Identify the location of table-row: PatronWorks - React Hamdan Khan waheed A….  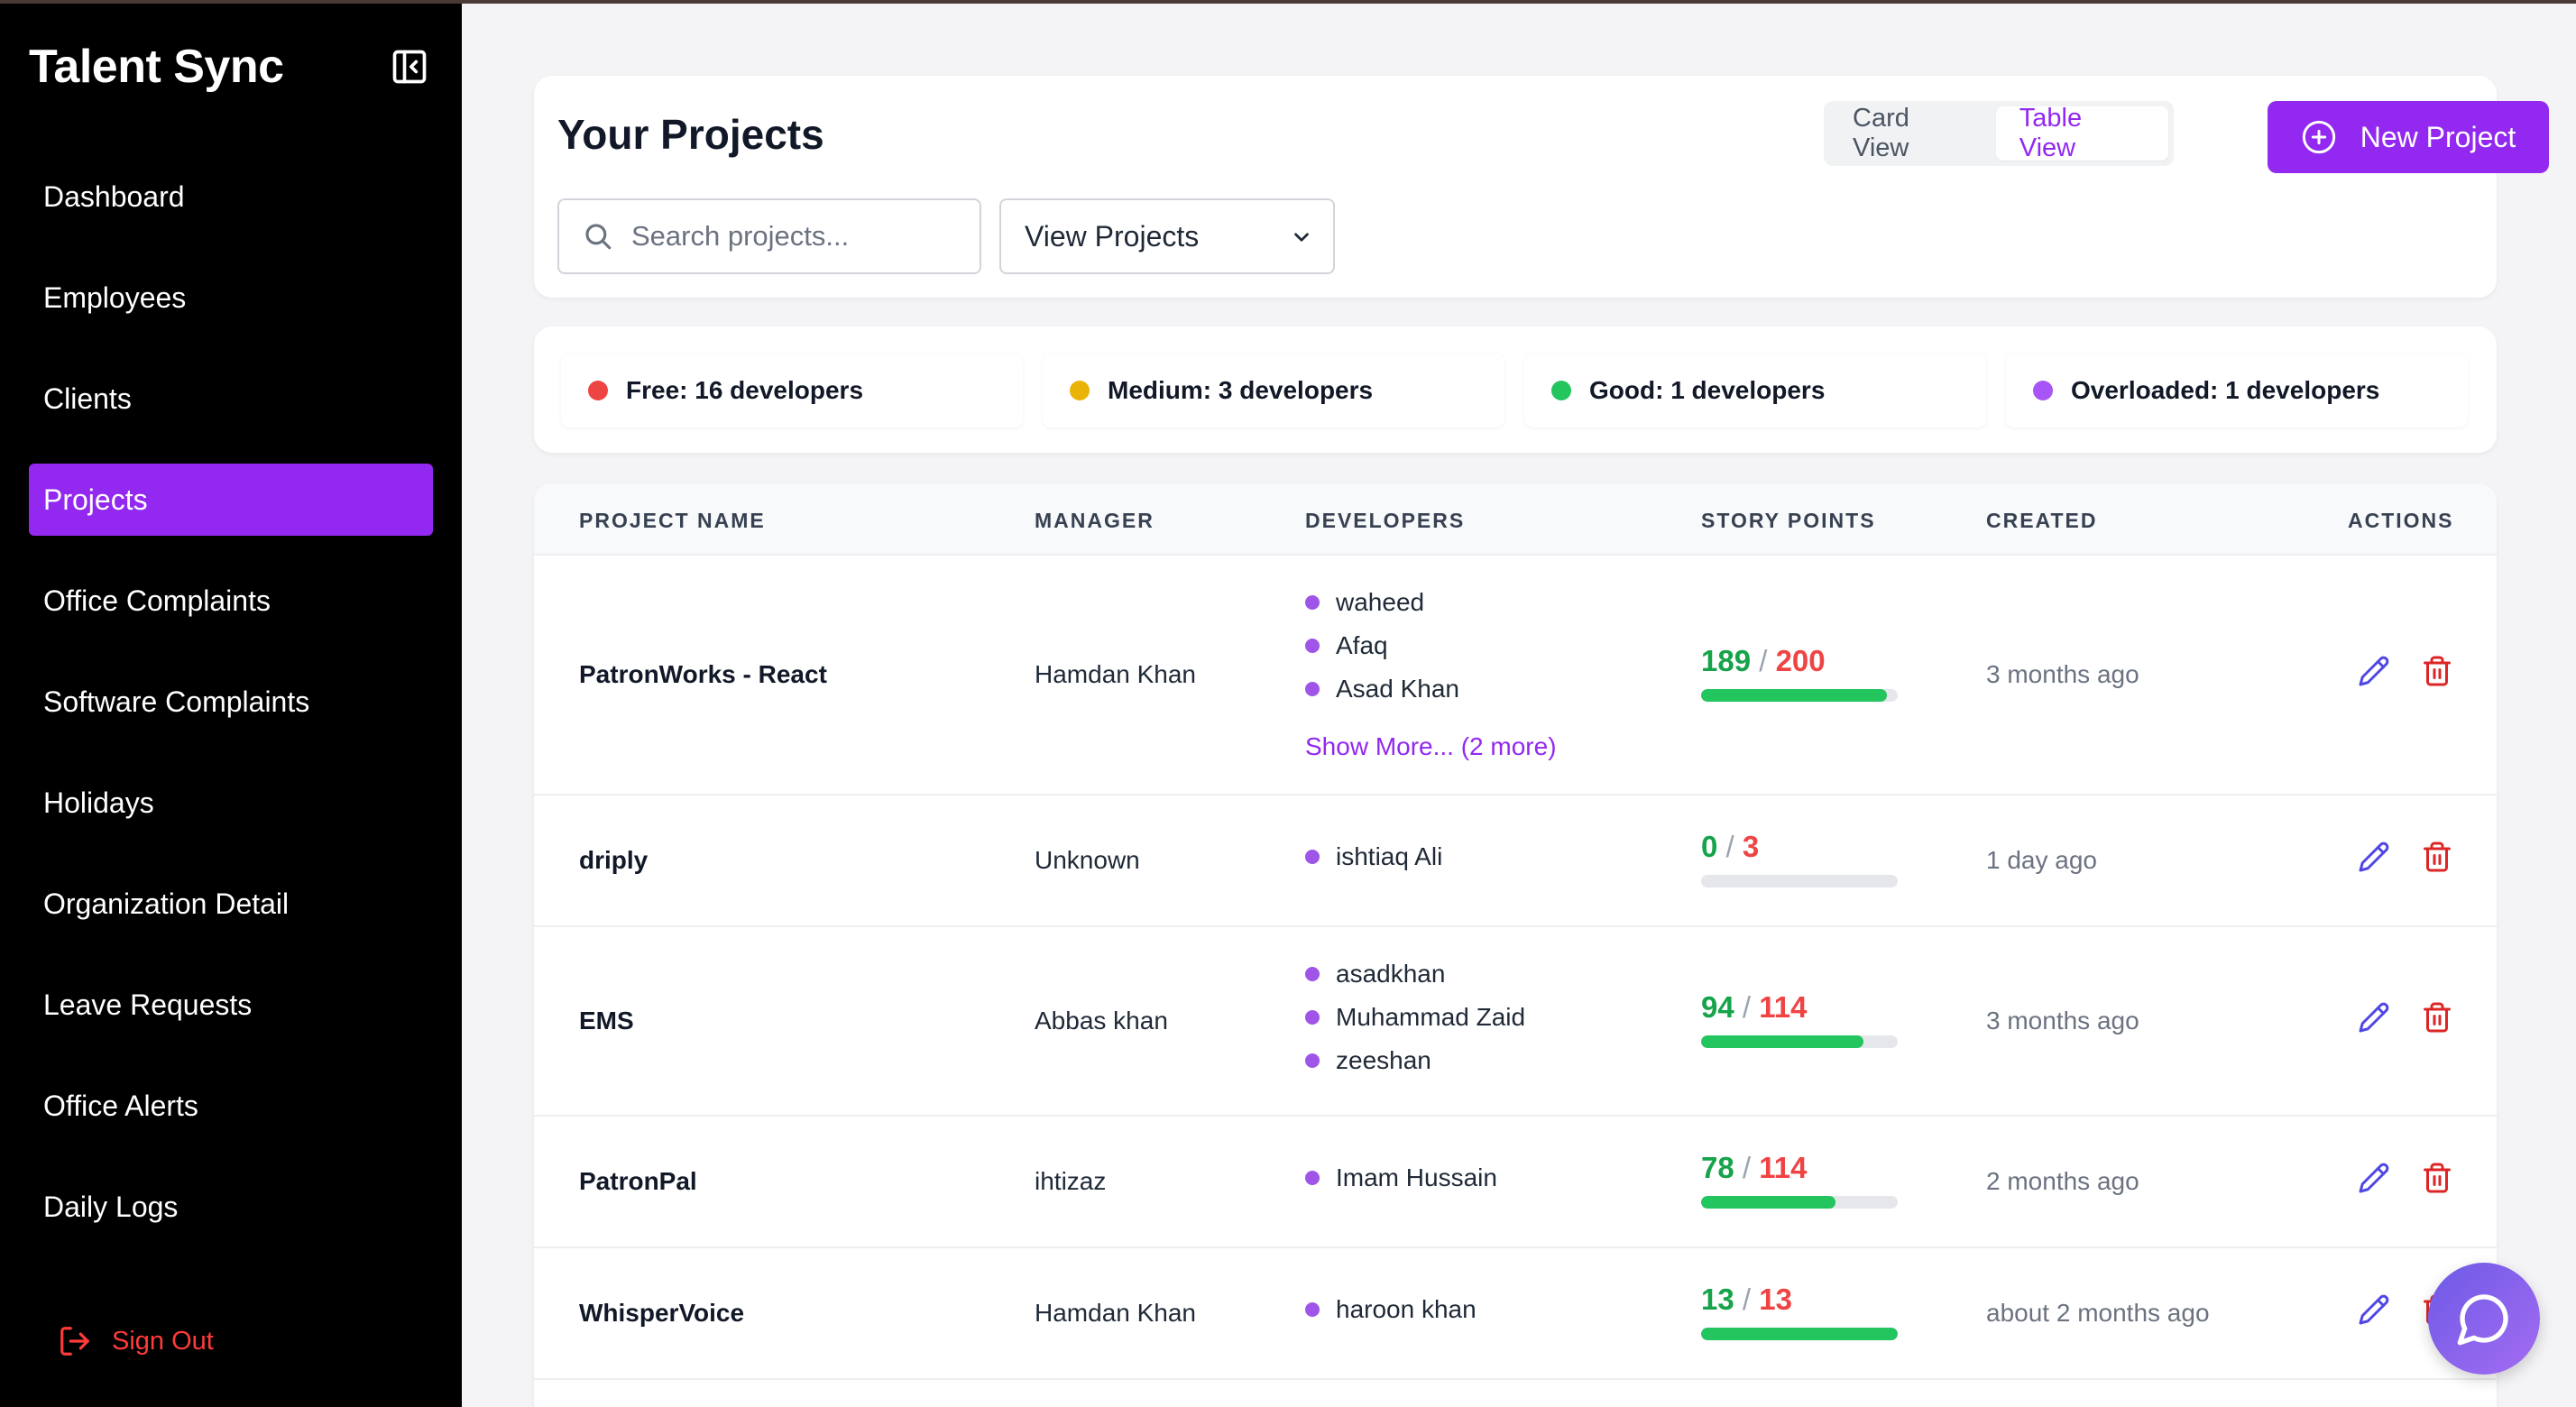
(1515, 675).